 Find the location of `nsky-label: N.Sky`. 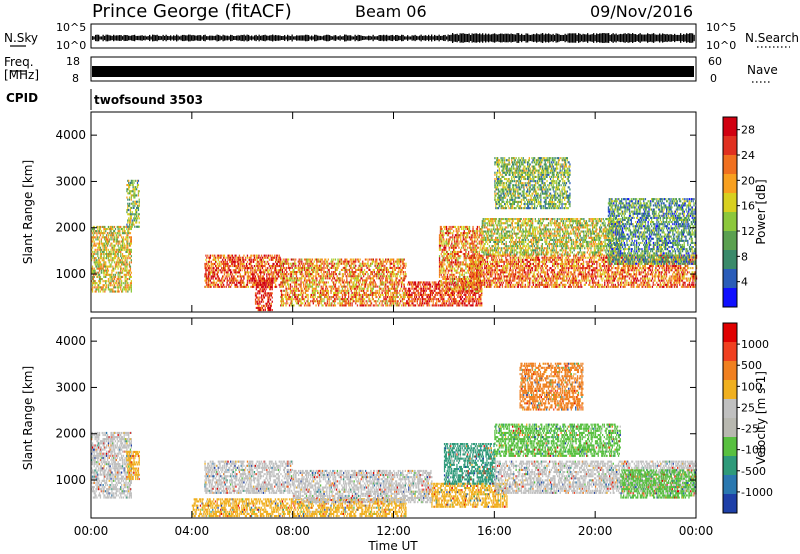

nsky-label: N.Sky is located at coordinates (21, 38).